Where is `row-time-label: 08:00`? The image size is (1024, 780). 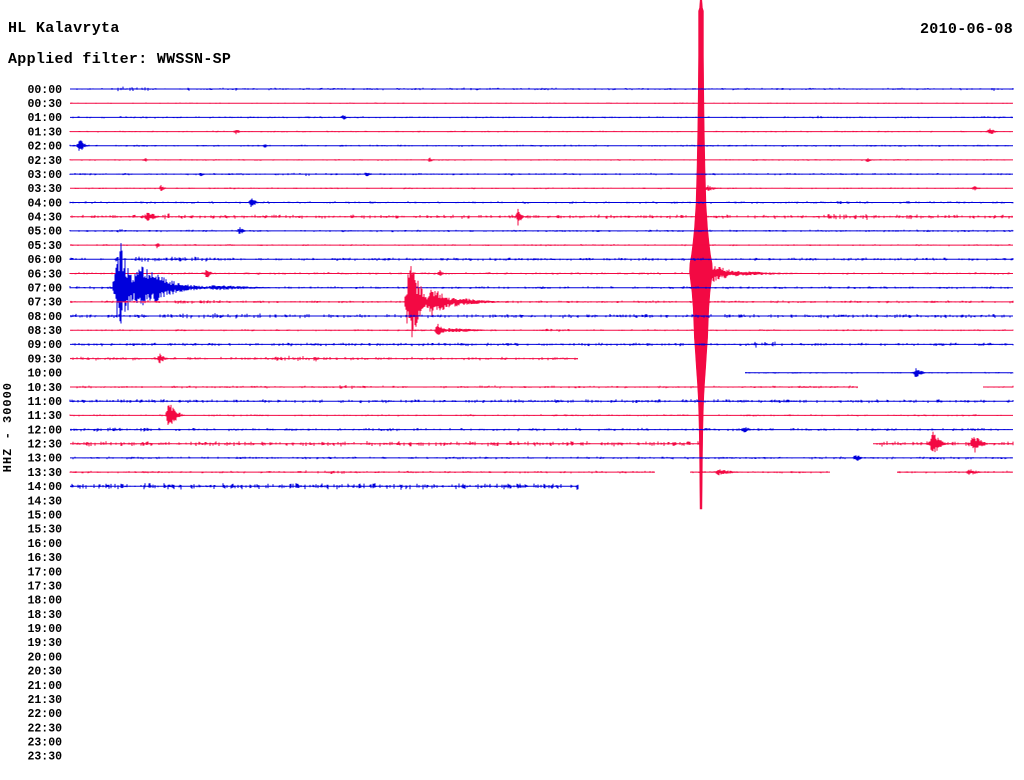 row-time-label: 08:00 is located at coordinates (44, 317).